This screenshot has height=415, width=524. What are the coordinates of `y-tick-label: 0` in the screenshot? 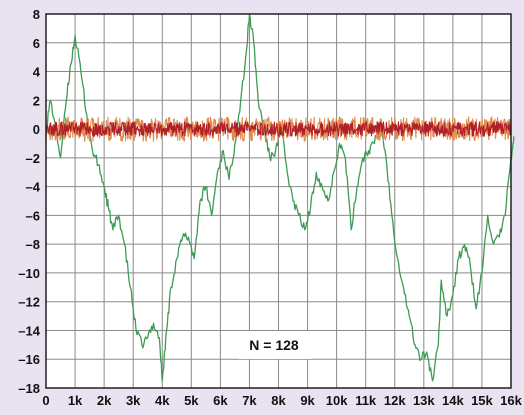 It's located at (36, 129).